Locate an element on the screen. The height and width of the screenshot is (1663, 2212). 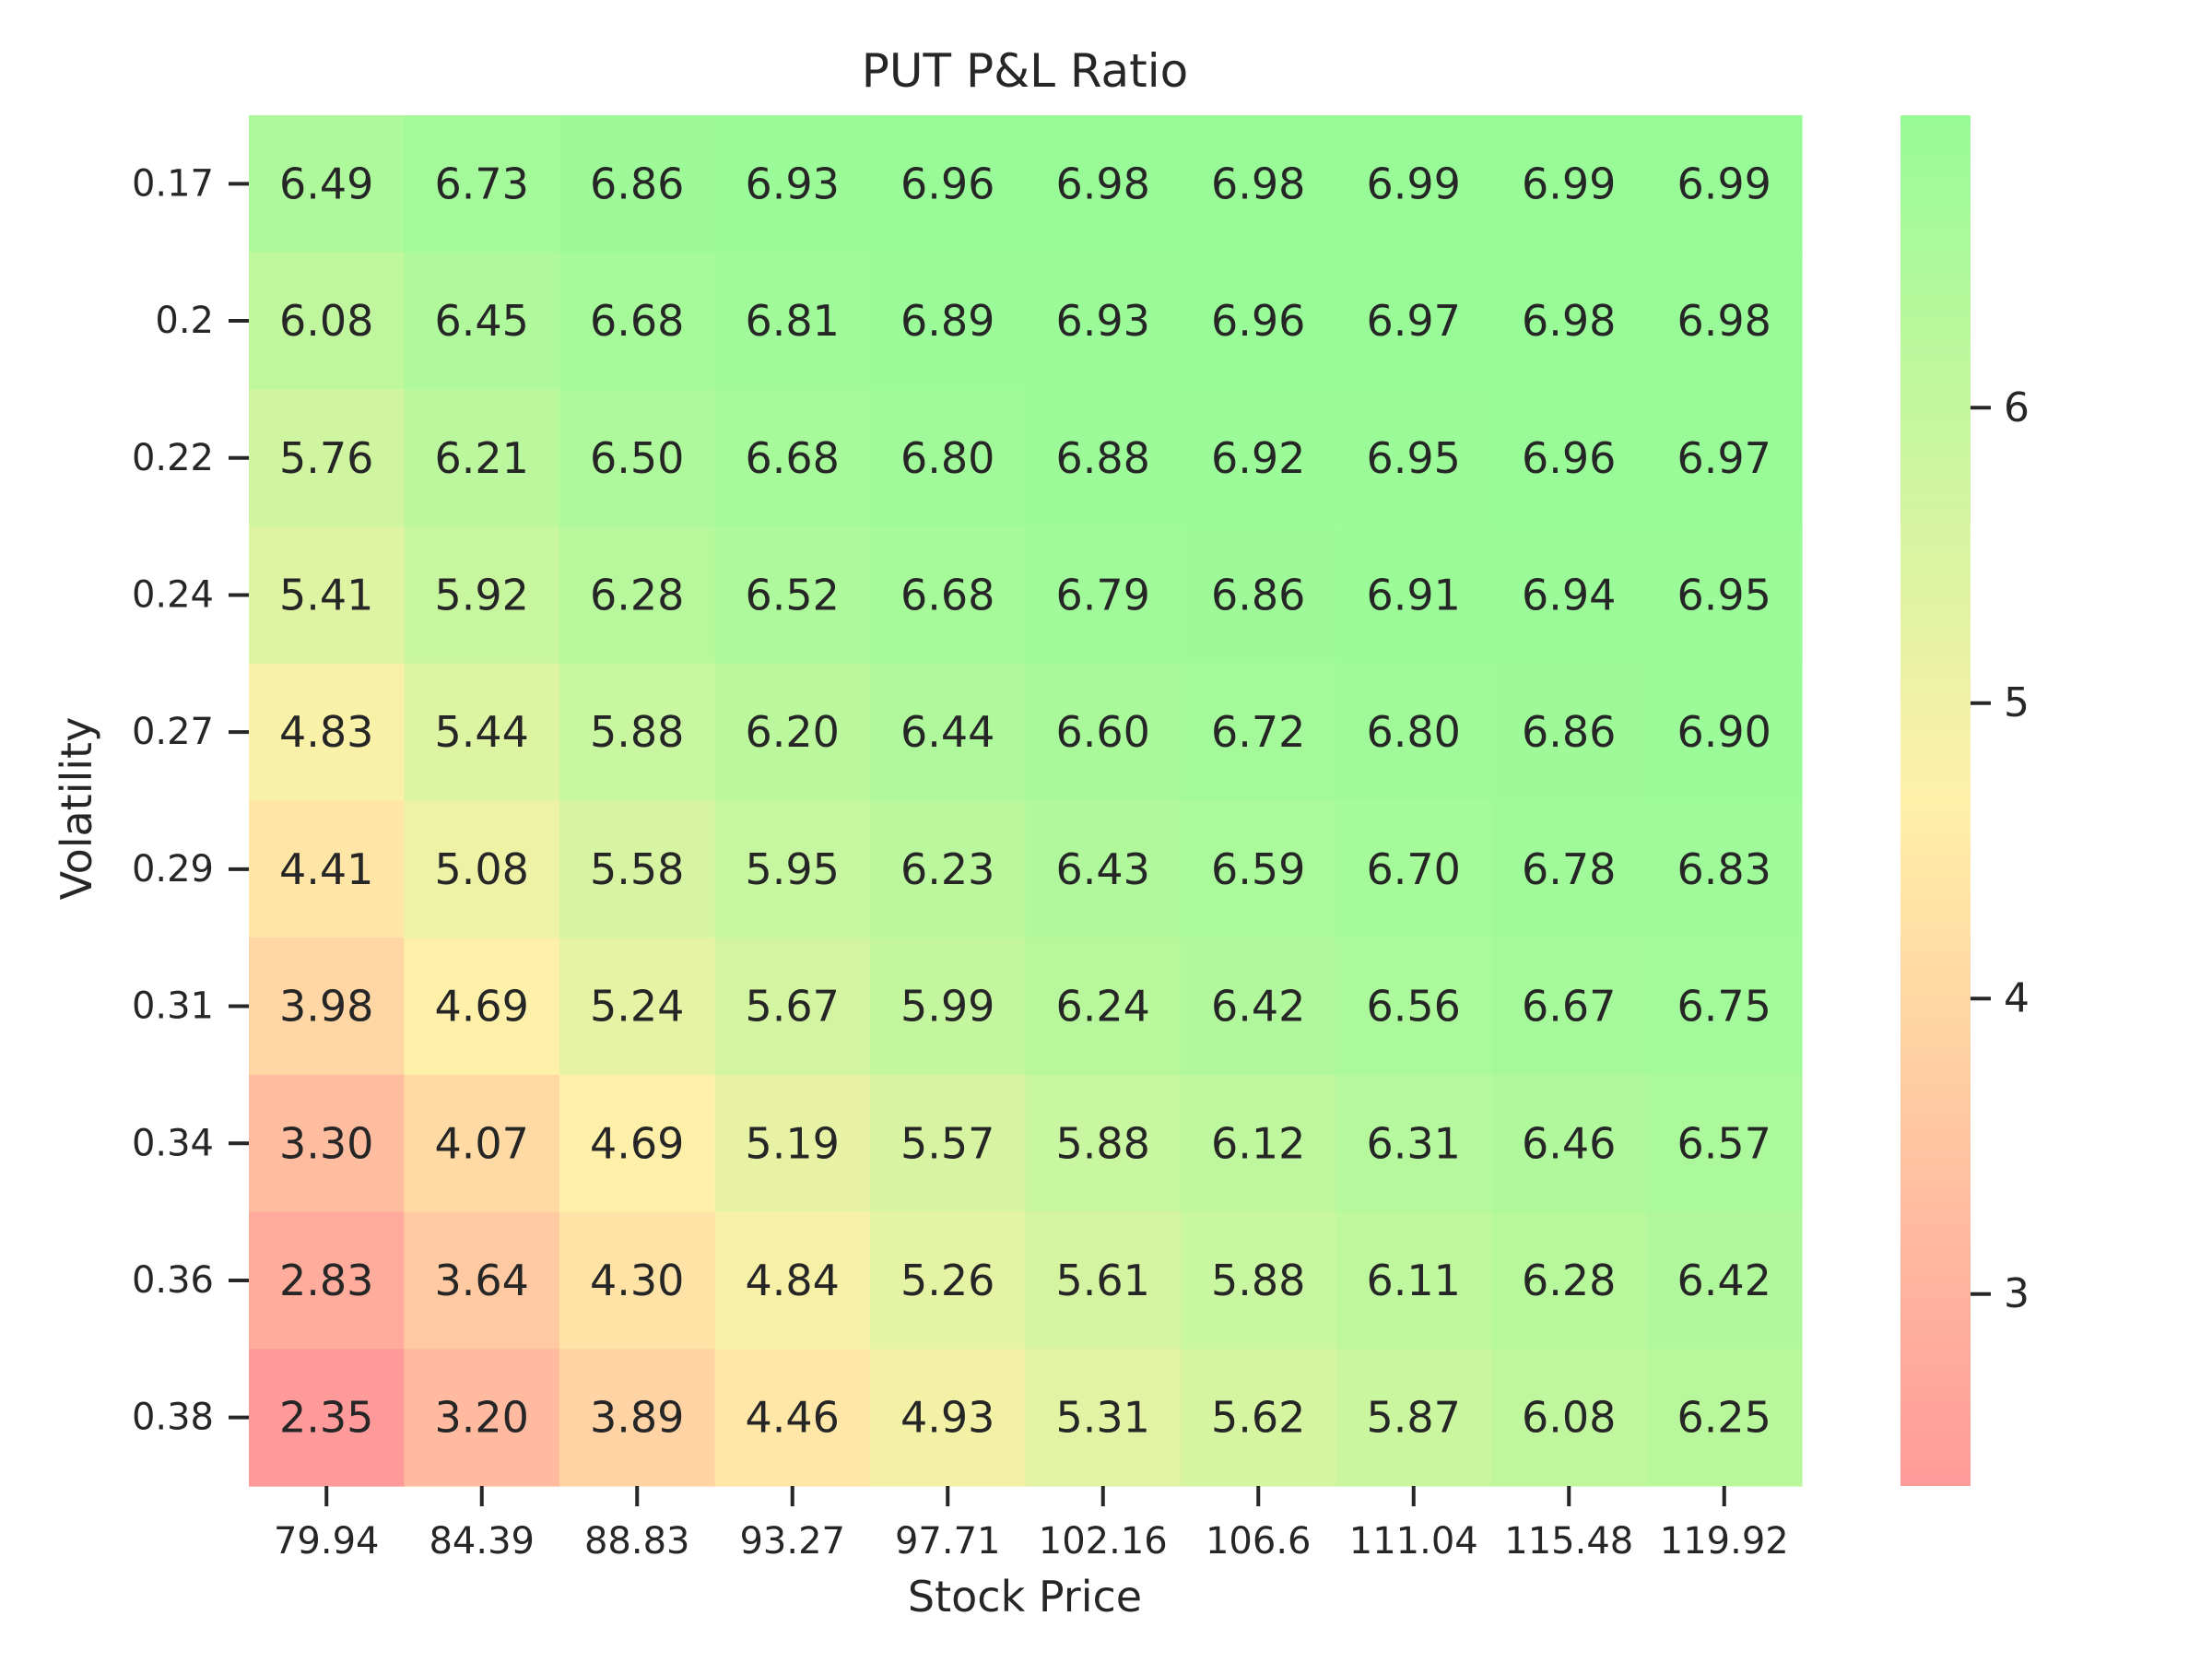
cell-value-label: 6.78 is located at coordinates (1569, 869).